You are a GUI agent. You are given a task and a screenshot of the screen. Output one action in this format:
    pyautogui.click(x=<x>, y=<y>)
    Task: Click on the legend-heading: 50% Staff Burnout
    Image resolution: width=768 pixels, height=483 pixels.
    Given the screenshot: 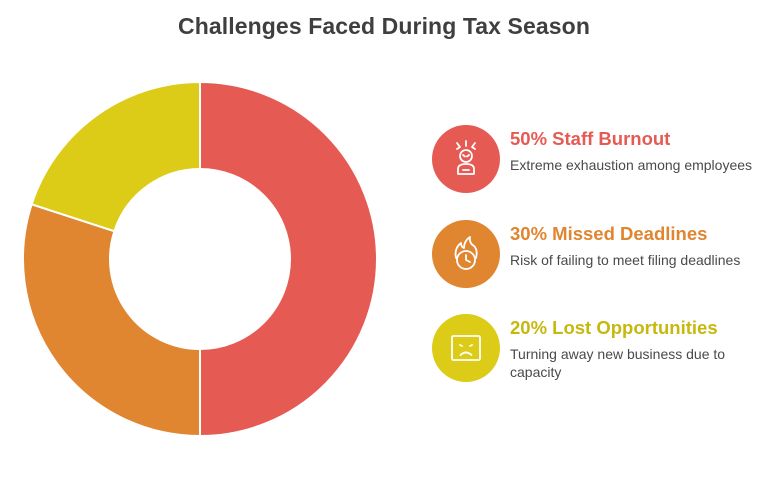 What is the action you would take?
    pyautogui.click(x=590, y=138)
    